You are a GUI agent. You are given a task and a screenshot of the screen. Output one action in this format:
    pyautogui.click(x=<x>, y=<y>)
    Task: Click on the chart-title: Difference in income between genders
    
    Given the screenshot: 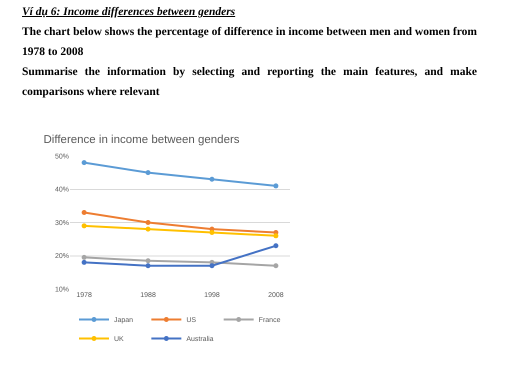 What is the action you would take?
    pyautogui.click(x=142, y=140)
    